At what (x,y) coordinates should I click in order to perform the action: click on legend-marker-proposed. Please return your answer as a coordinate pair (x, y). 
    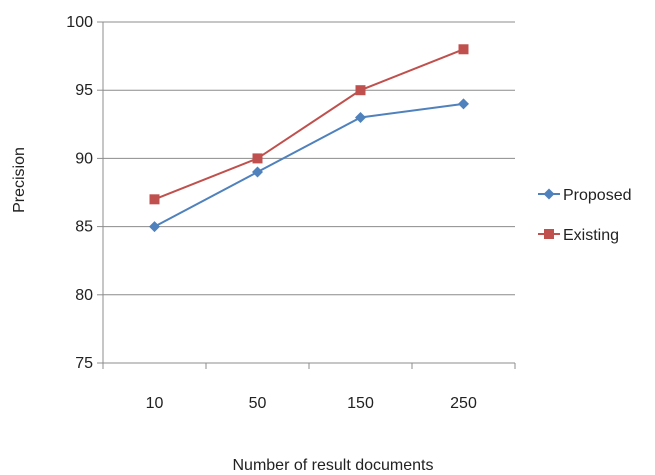
    Looking at the image, I should click on (549, 194).